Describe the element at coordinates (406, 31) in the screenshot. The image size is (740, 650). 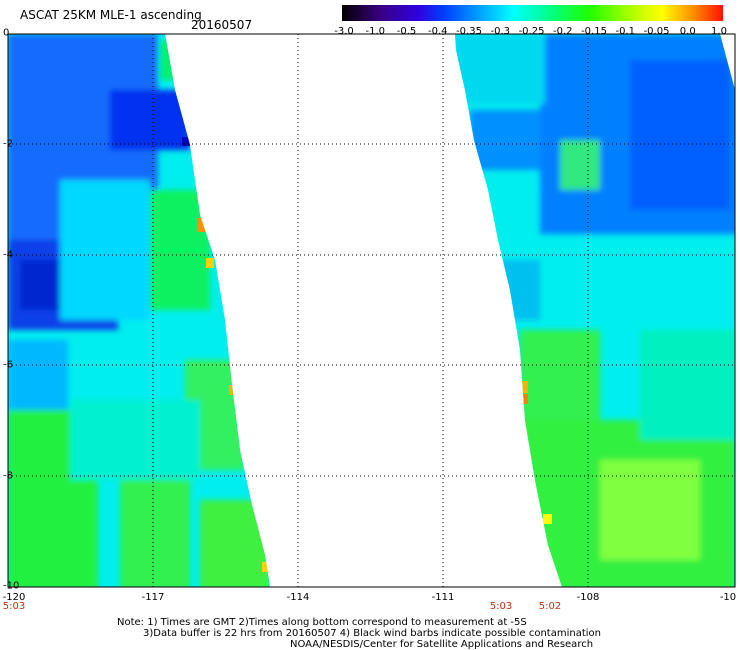
I see `color-scale-label: -0.5` at that location.